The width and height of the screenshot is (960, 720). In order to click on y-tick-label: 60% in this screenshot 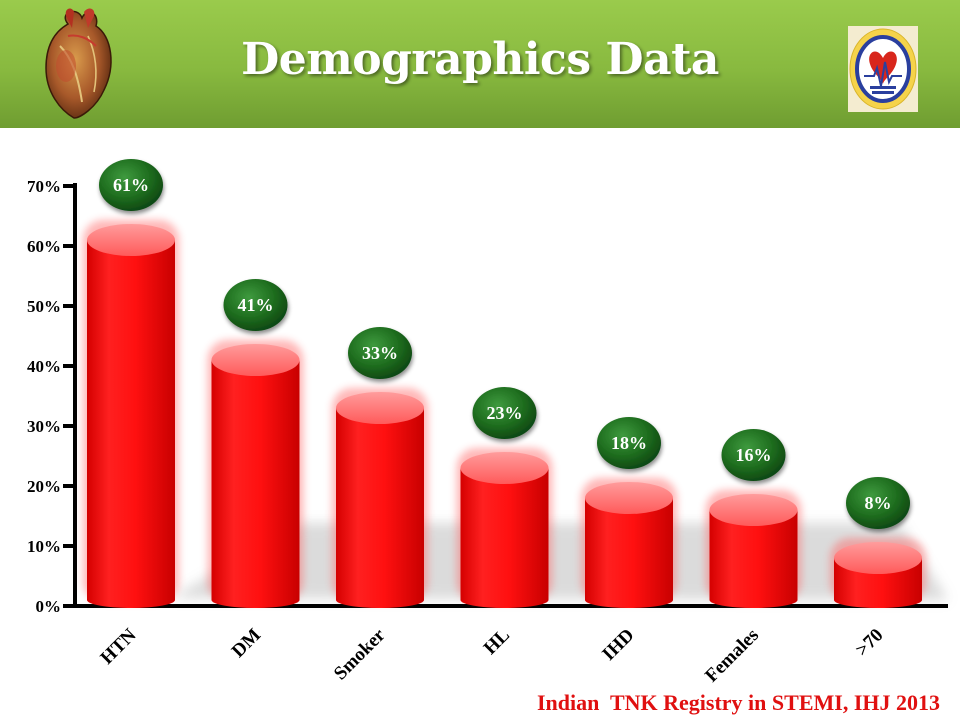, I will do `click(44, 246)`.